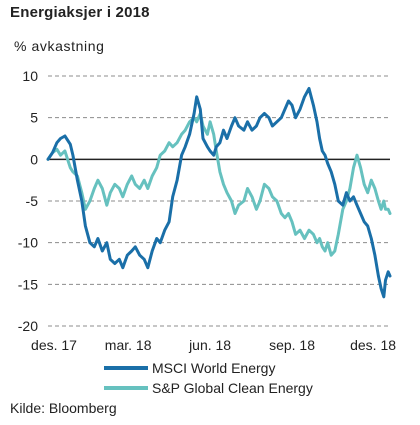  What do you see at coordinates (34, 118) in the screenshot?
I see `y-tick-label: 5` at bounding box center [34, 118].